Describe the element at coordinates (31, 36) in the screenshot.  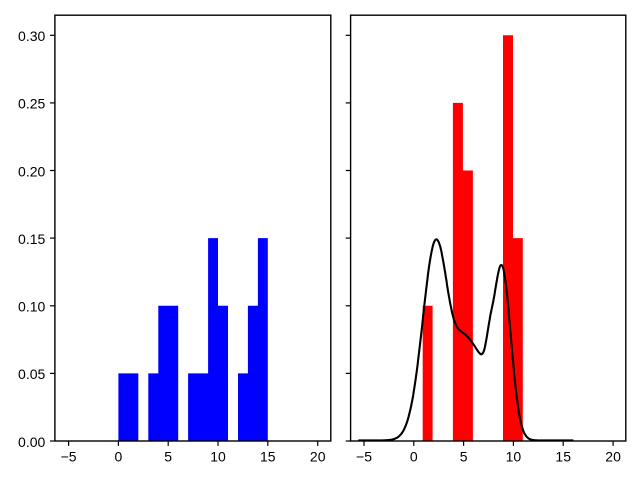
I see `svg-text: 0.30` at that location.